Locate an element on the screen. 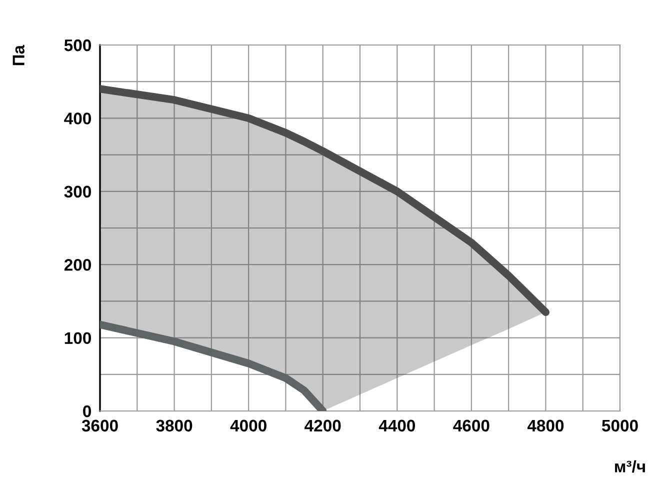 The image size is (651, 482). x-tick-label: 5000 is located at coordinates (620, 426).